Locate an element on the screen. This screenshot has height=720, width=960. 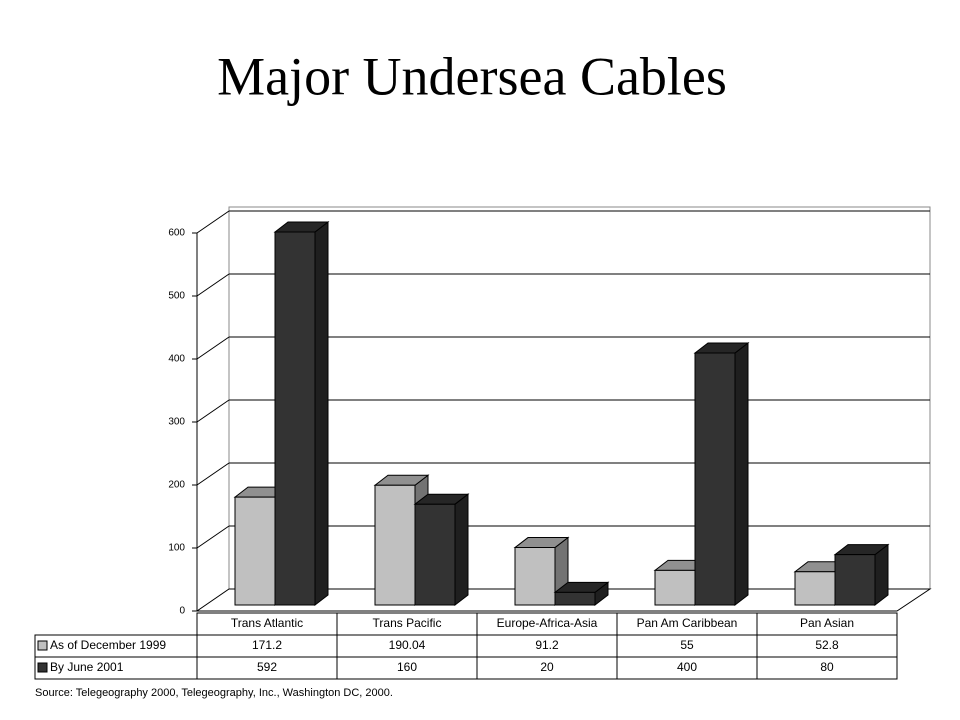
y-tick-label: 100 is located at coordinates (176, 548).